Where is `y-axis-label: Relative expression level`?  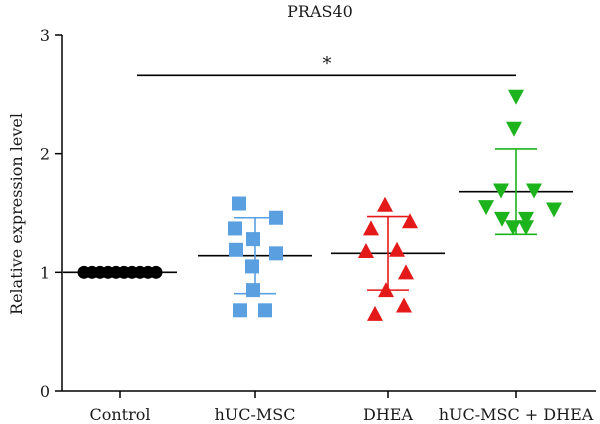
y-axis-label: Relative expression level is located at coordinates (16, 214).